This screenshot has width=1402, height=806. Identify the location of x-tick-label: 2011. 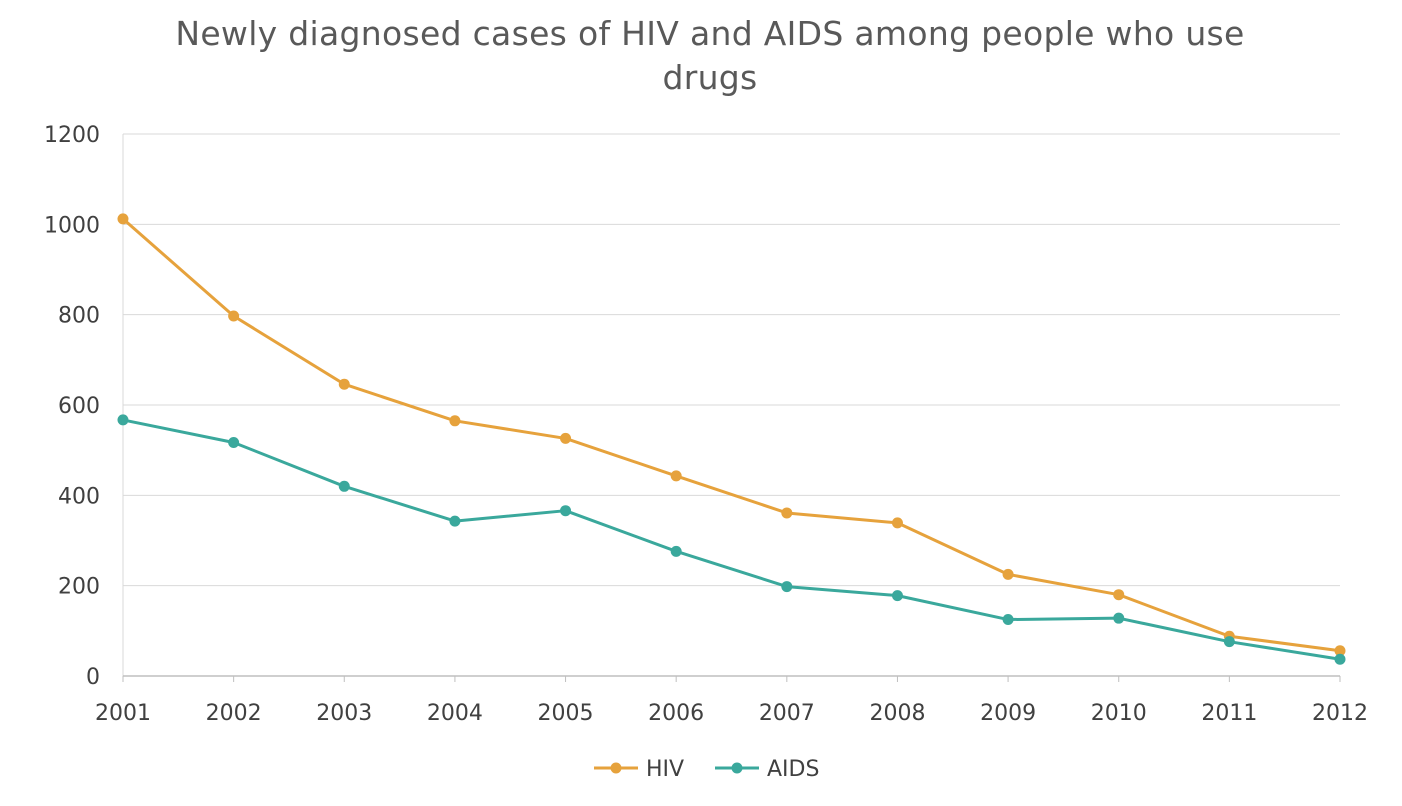
(1229, 713).